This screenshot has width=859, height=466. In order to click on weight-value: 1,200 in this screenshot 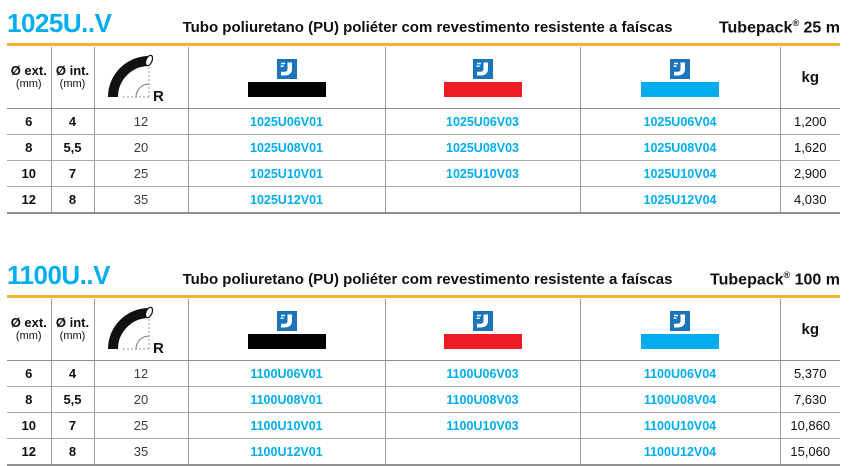, I will do `click(809, 121)`.